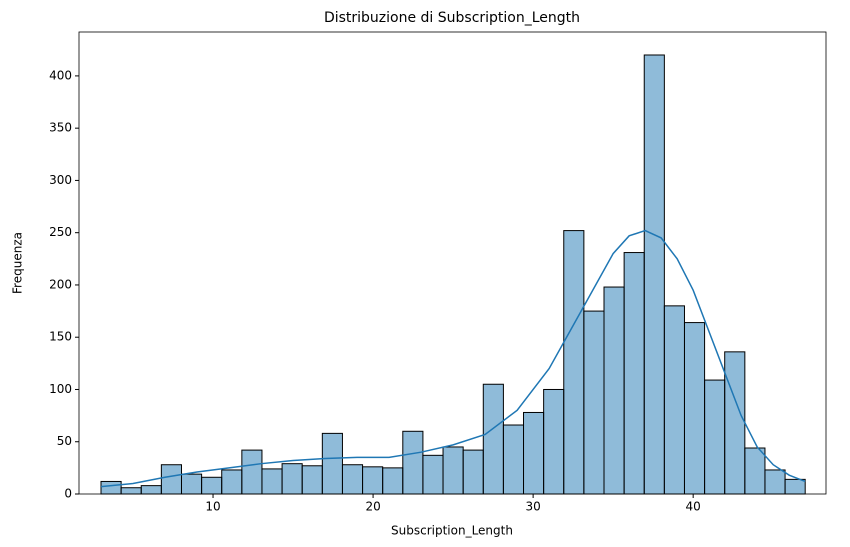  I want to click on chart-title: Distribuzione di Subscription_Length, so click(452, 18).